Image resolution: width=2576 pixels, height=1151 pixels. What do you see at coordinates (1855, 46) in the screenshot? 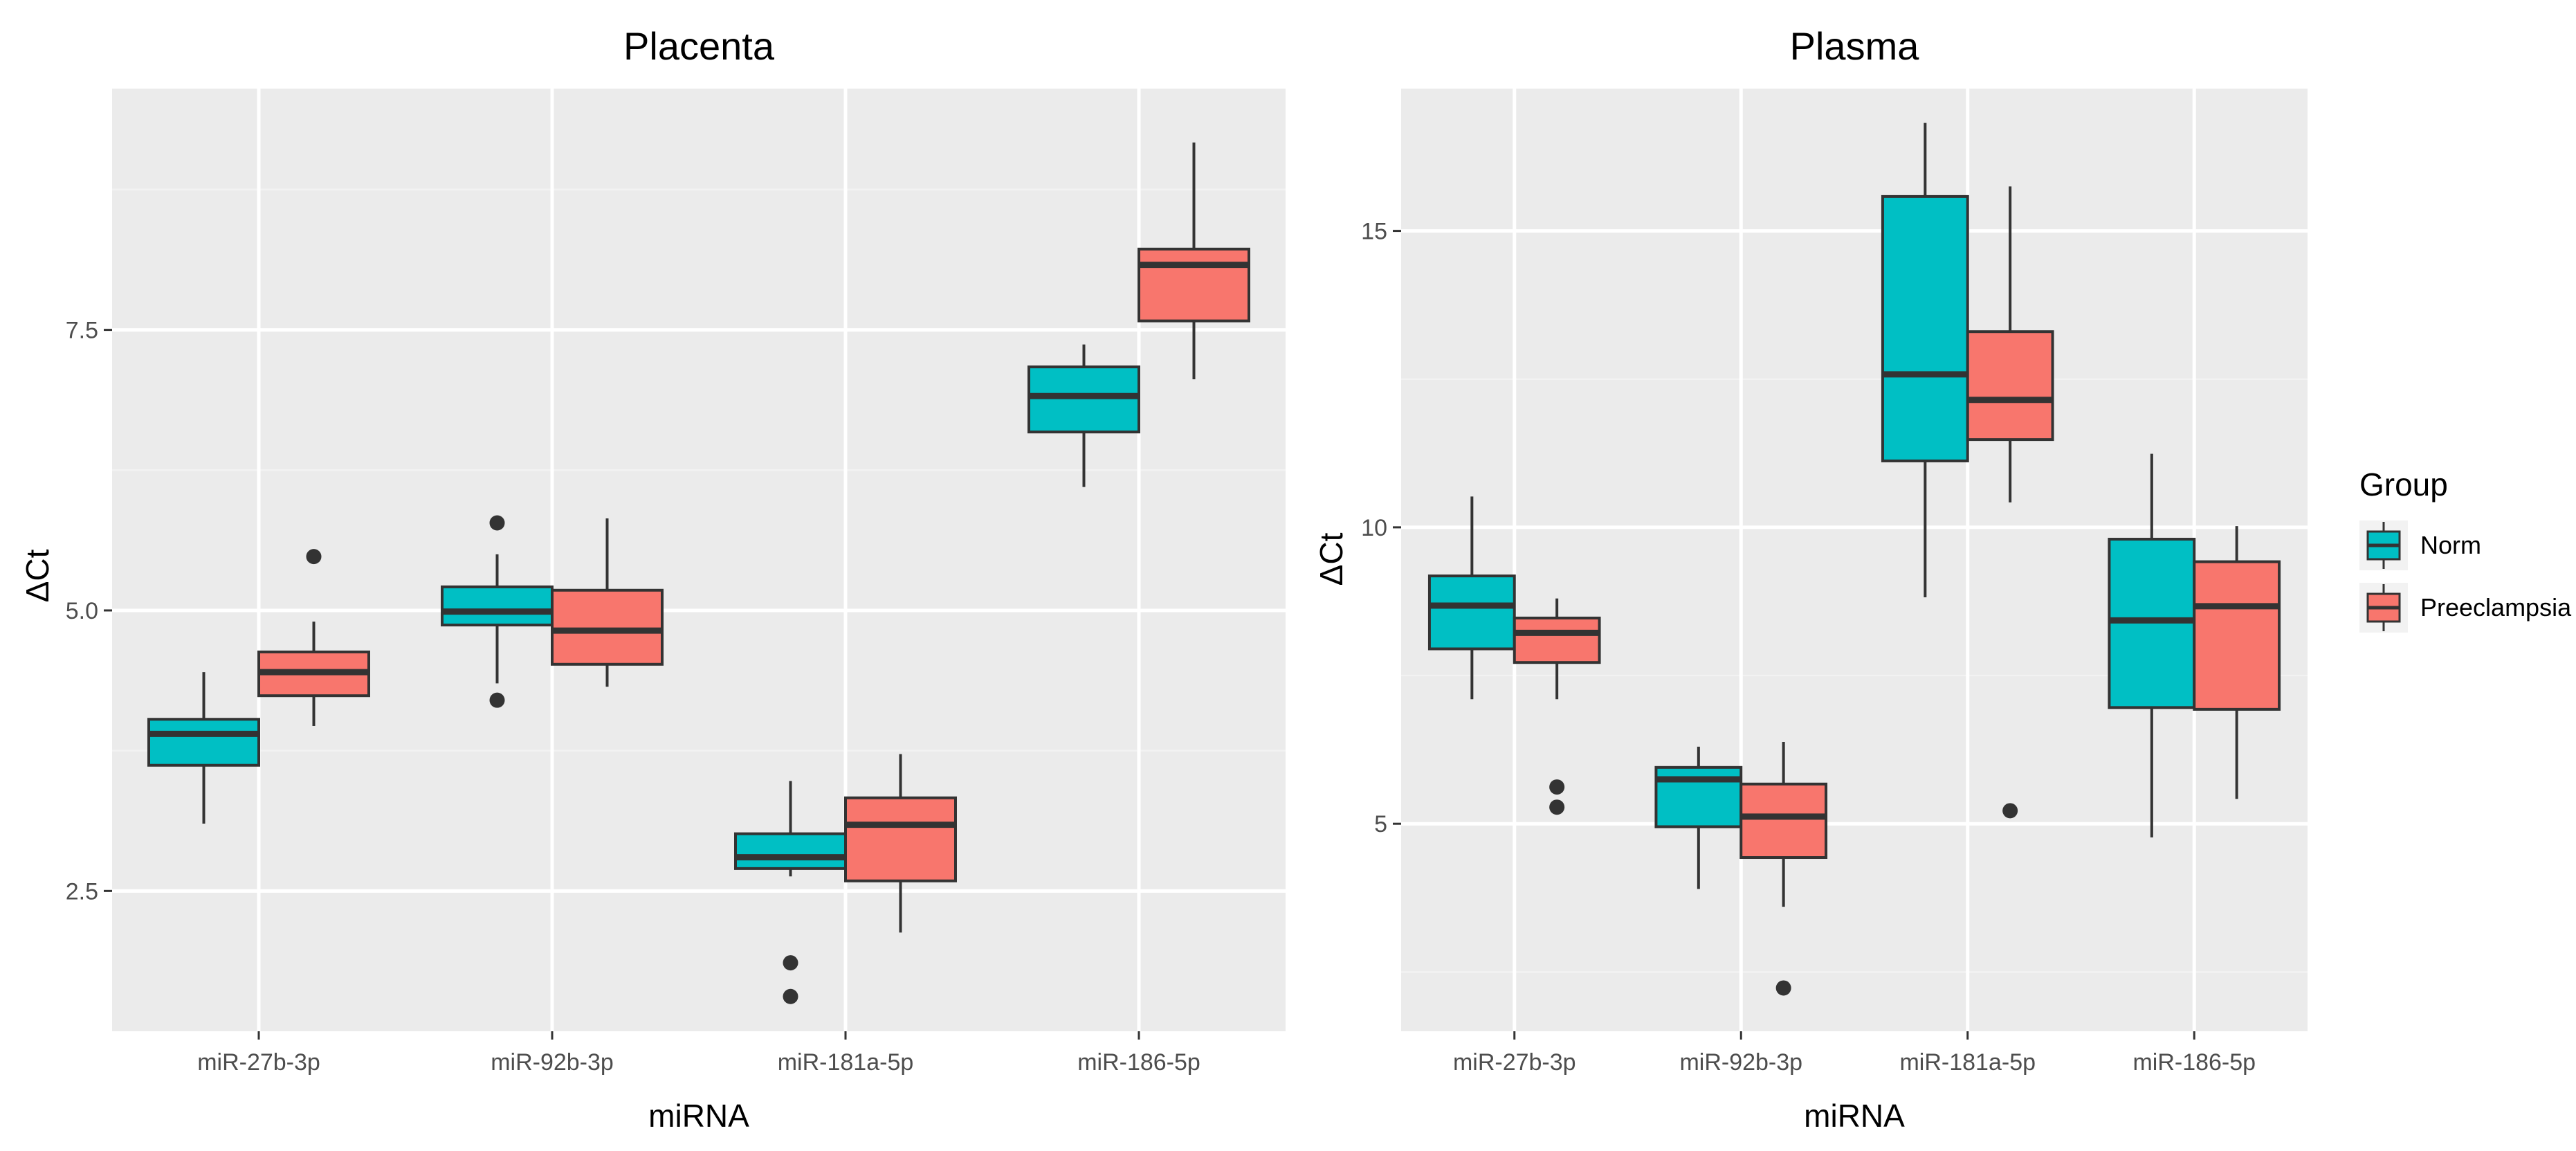
I see `chart-title: Plasma` at bounding box center [1855, 46].